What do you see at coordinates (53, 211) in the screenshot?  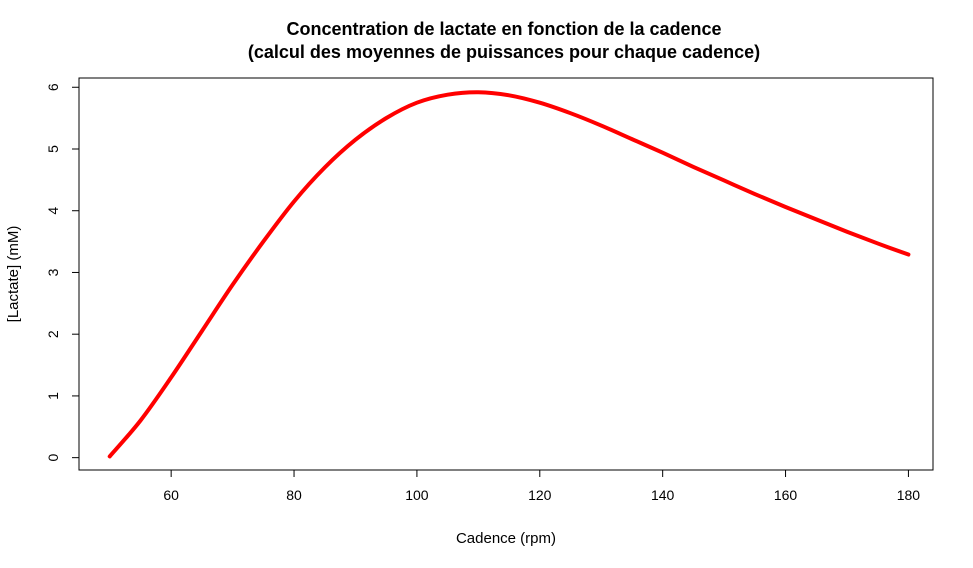 I see `y-tick-label: 4` at bounding box center [53, 211].